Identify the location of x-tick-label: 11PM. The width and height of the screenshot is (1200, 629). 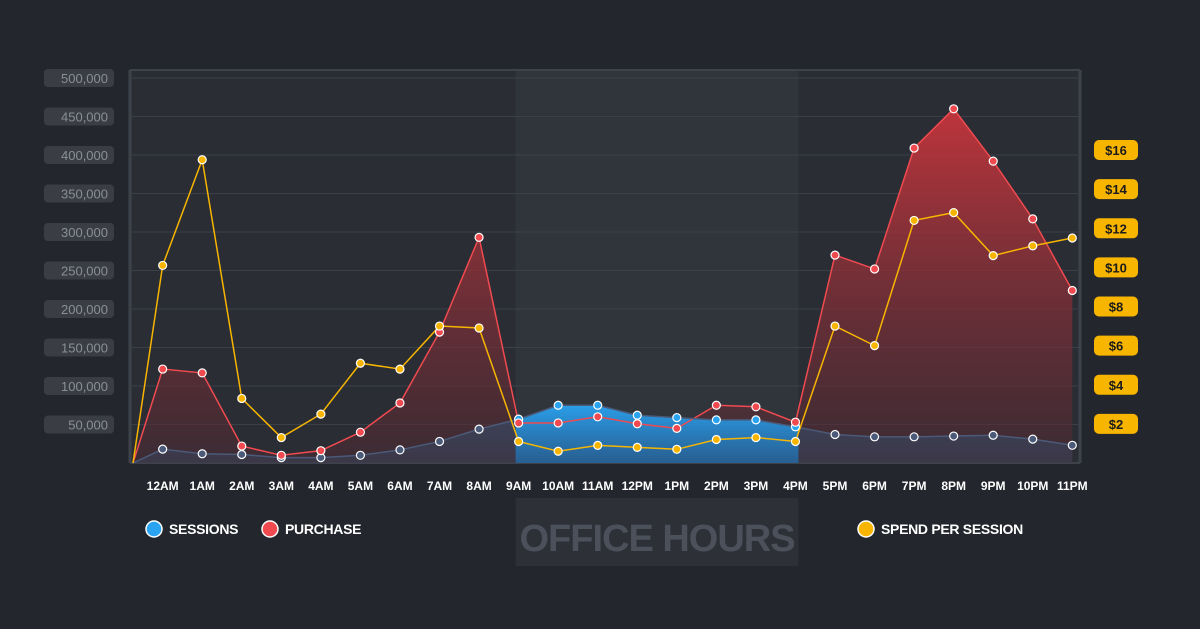
(1072, 486).